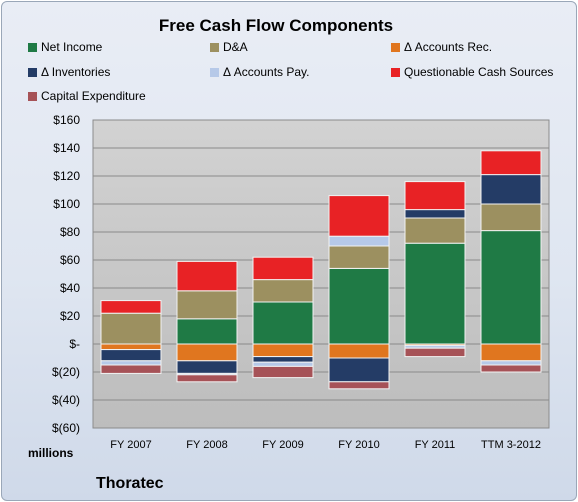 The height and width of the screenshot is (502, 578). I want to click on y-tick-label: $(40), so click(66, 400).